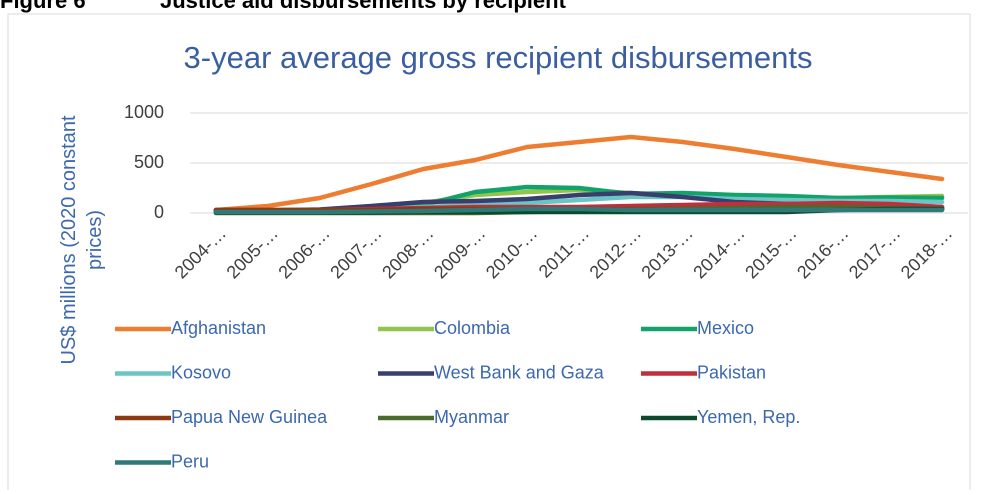  I want to click on y-tick-label: 1000, so click(144, 112).